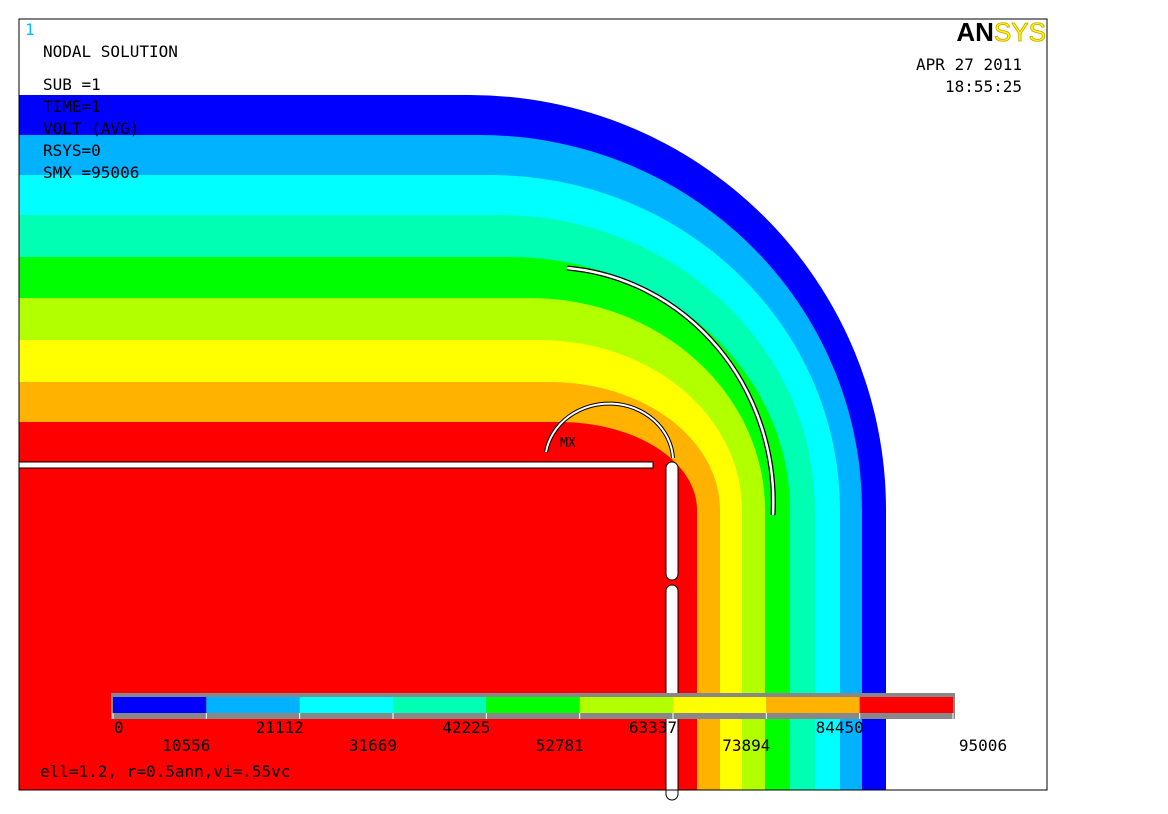 Image resolution: width=1168 pixels, height=814 pixels. What do you see at coordinates (91, 172) in the screenshot?
I see `header-line: SMX =95006` at bounding box center [91, 172].